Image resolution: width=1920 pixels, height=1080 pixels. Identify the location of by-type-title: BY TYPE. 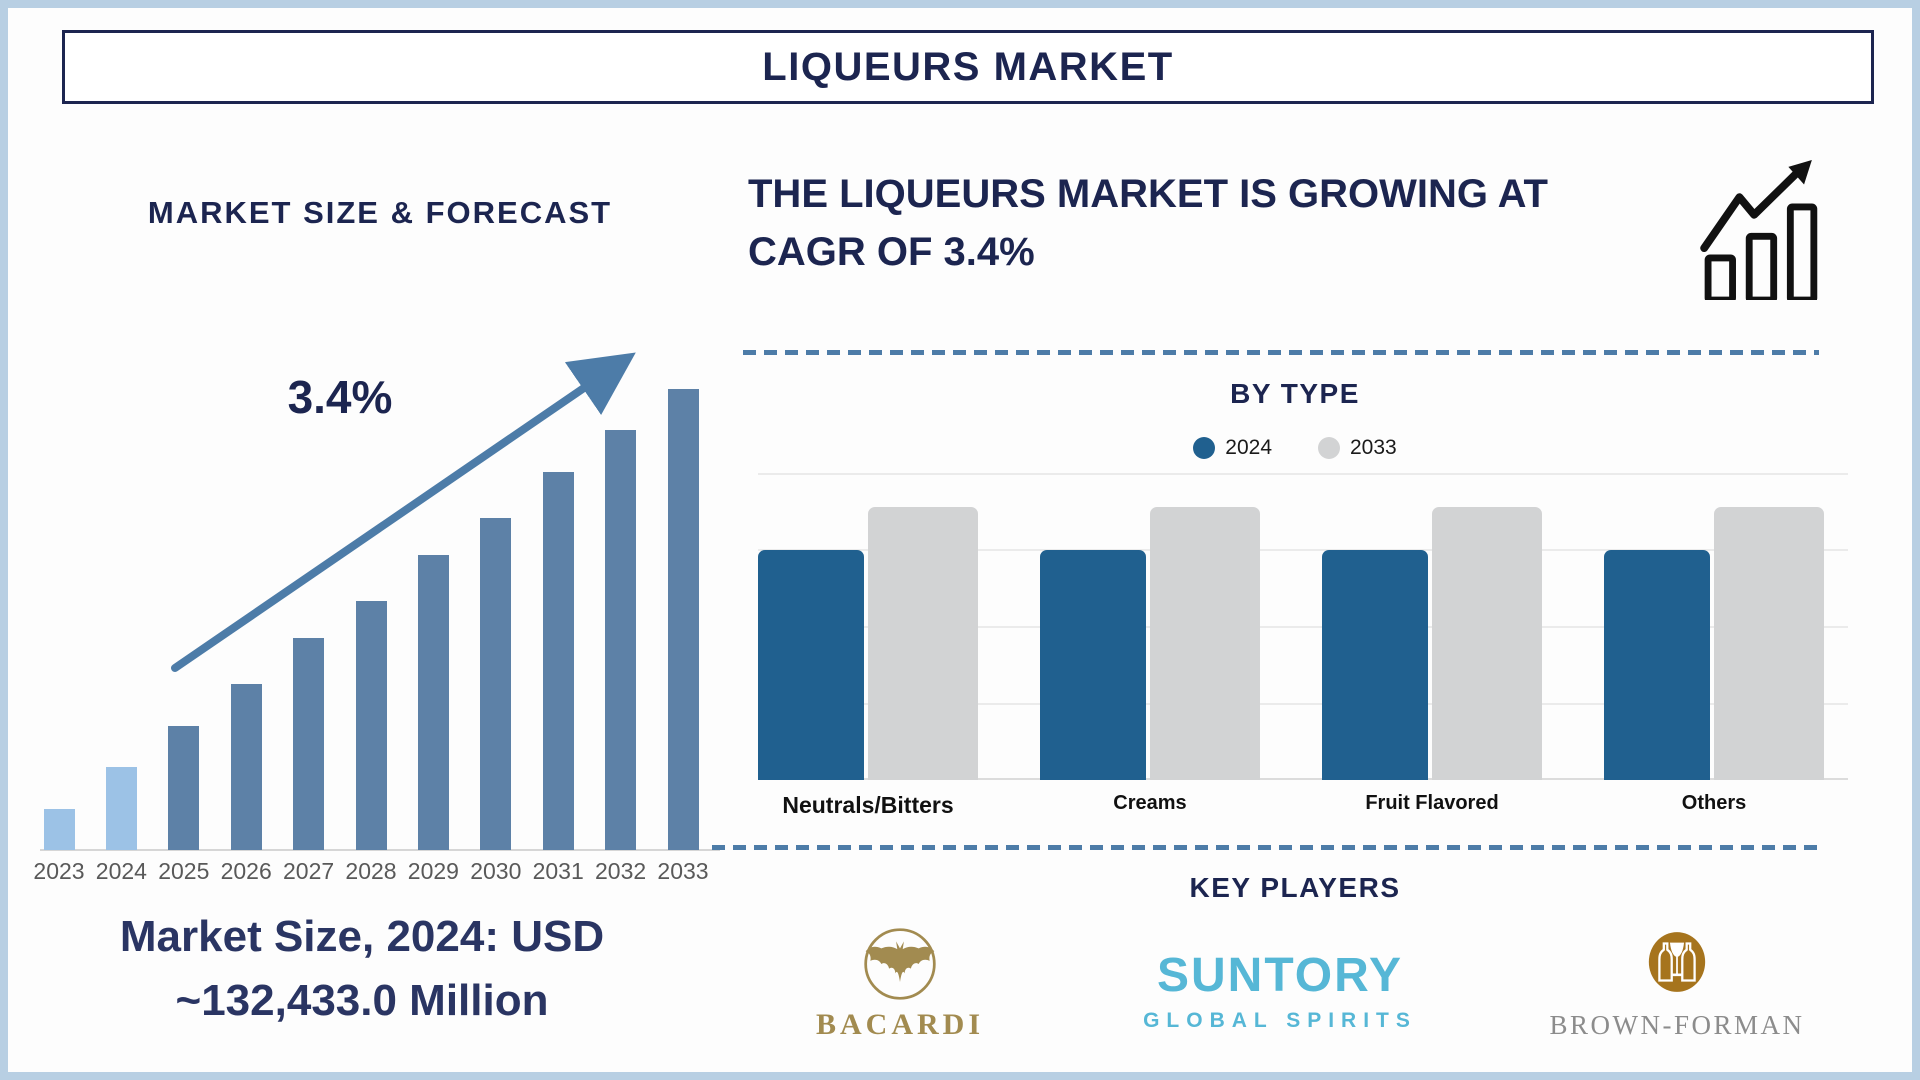
(1295, 393).